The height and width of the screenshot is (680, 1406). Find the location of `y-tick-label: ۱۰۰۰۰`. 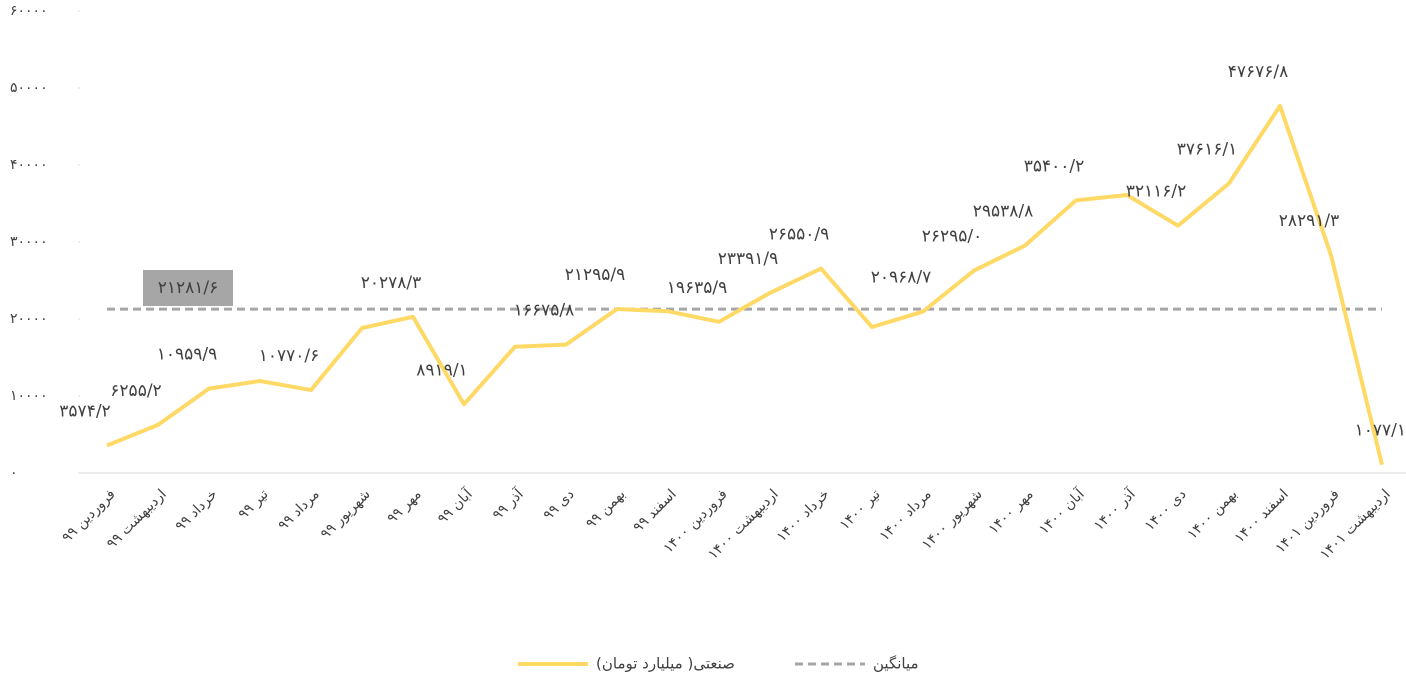

y-tick-label: ۱۰۰۰۰ is located at coordinates (29, 396).